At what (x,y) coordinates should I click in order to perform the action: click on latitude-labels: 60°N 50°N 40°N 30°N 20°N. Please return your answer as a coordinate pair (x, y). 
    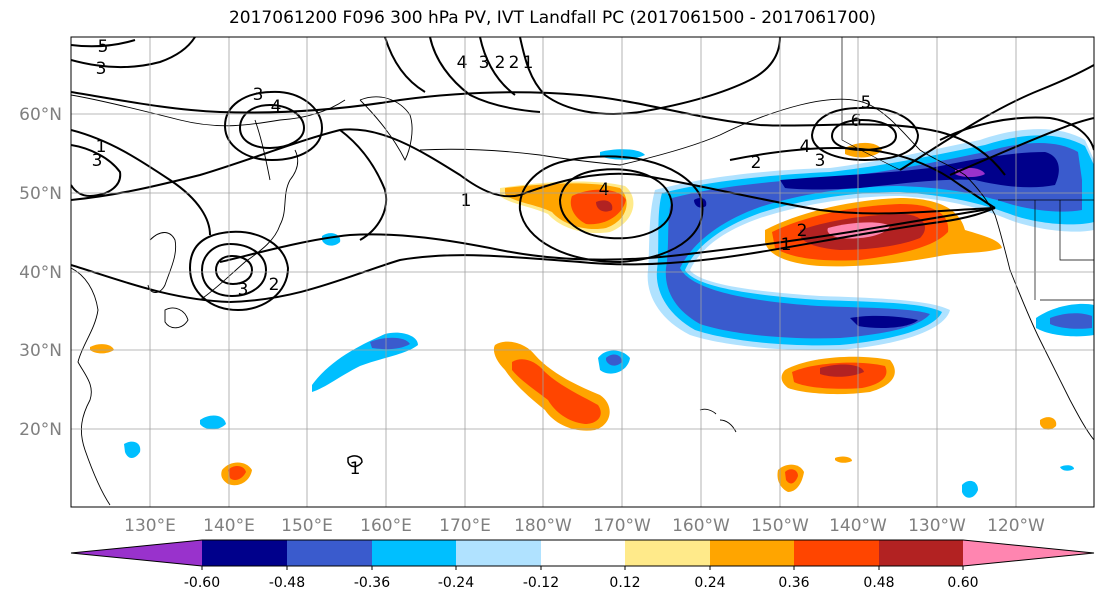
    Looking at the image, I should click on (40, 272).